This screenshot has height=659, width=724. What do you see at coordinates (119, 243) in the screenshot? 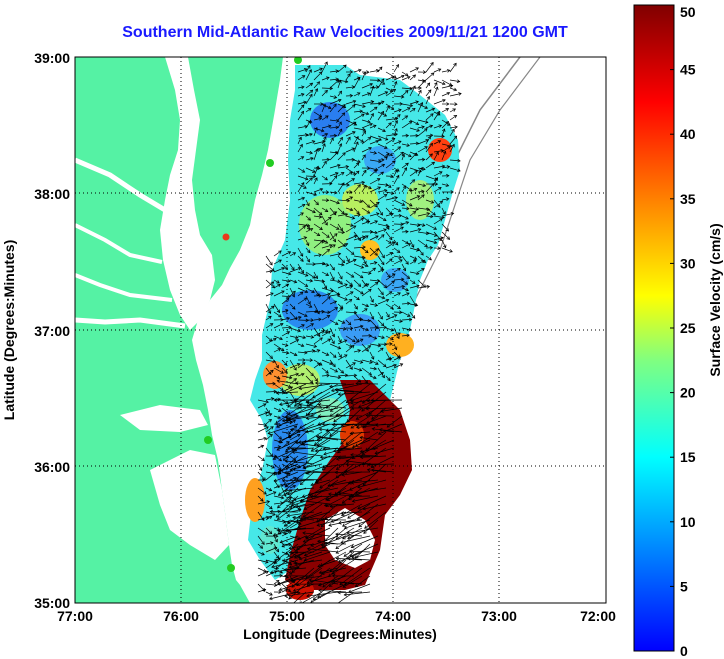
I see `rappahannock-river` at bounding box center [119, 243].